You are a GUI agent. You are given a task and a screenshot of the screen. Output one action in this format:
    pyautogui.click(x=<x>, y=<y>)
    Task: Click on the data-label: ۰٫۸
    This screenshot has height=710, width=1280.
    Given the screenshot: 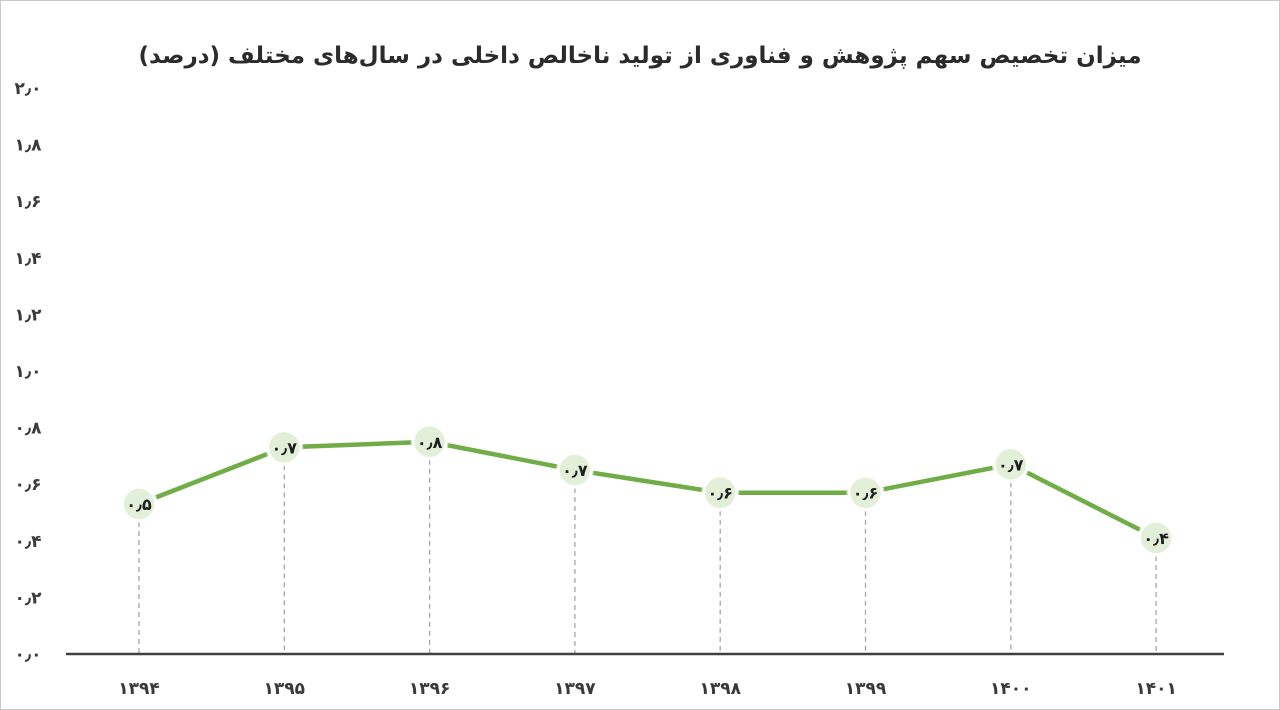 What is the action you would take?
    pyautogui.click(x=430, y=442)
    